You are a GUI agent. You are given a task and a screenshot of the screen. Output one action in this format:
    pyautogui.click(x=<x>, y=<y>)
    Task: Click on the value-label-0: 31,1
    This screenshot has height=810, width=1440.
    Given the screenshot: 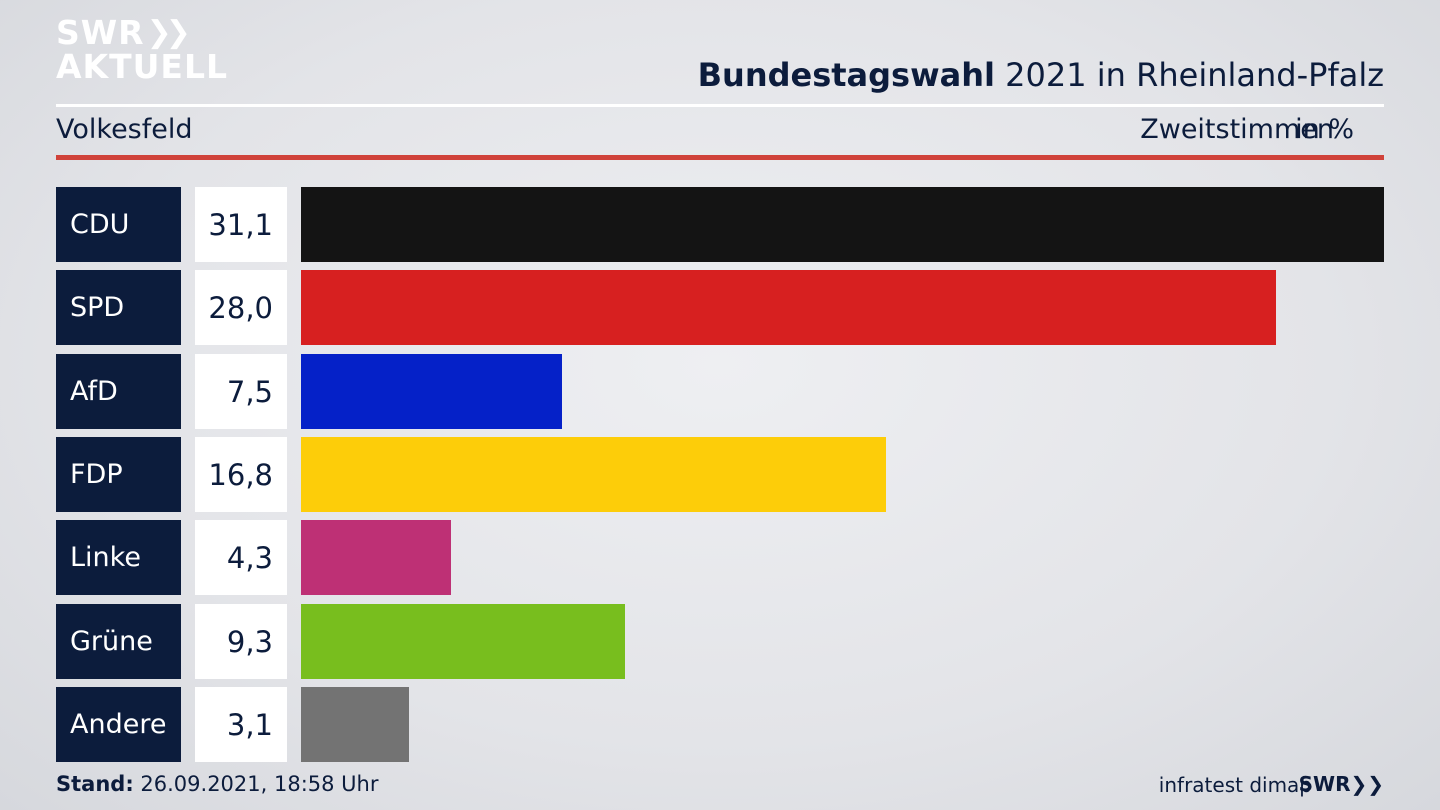 What is the action you would take?
    pyautogui.click(x=241, y=224)
    